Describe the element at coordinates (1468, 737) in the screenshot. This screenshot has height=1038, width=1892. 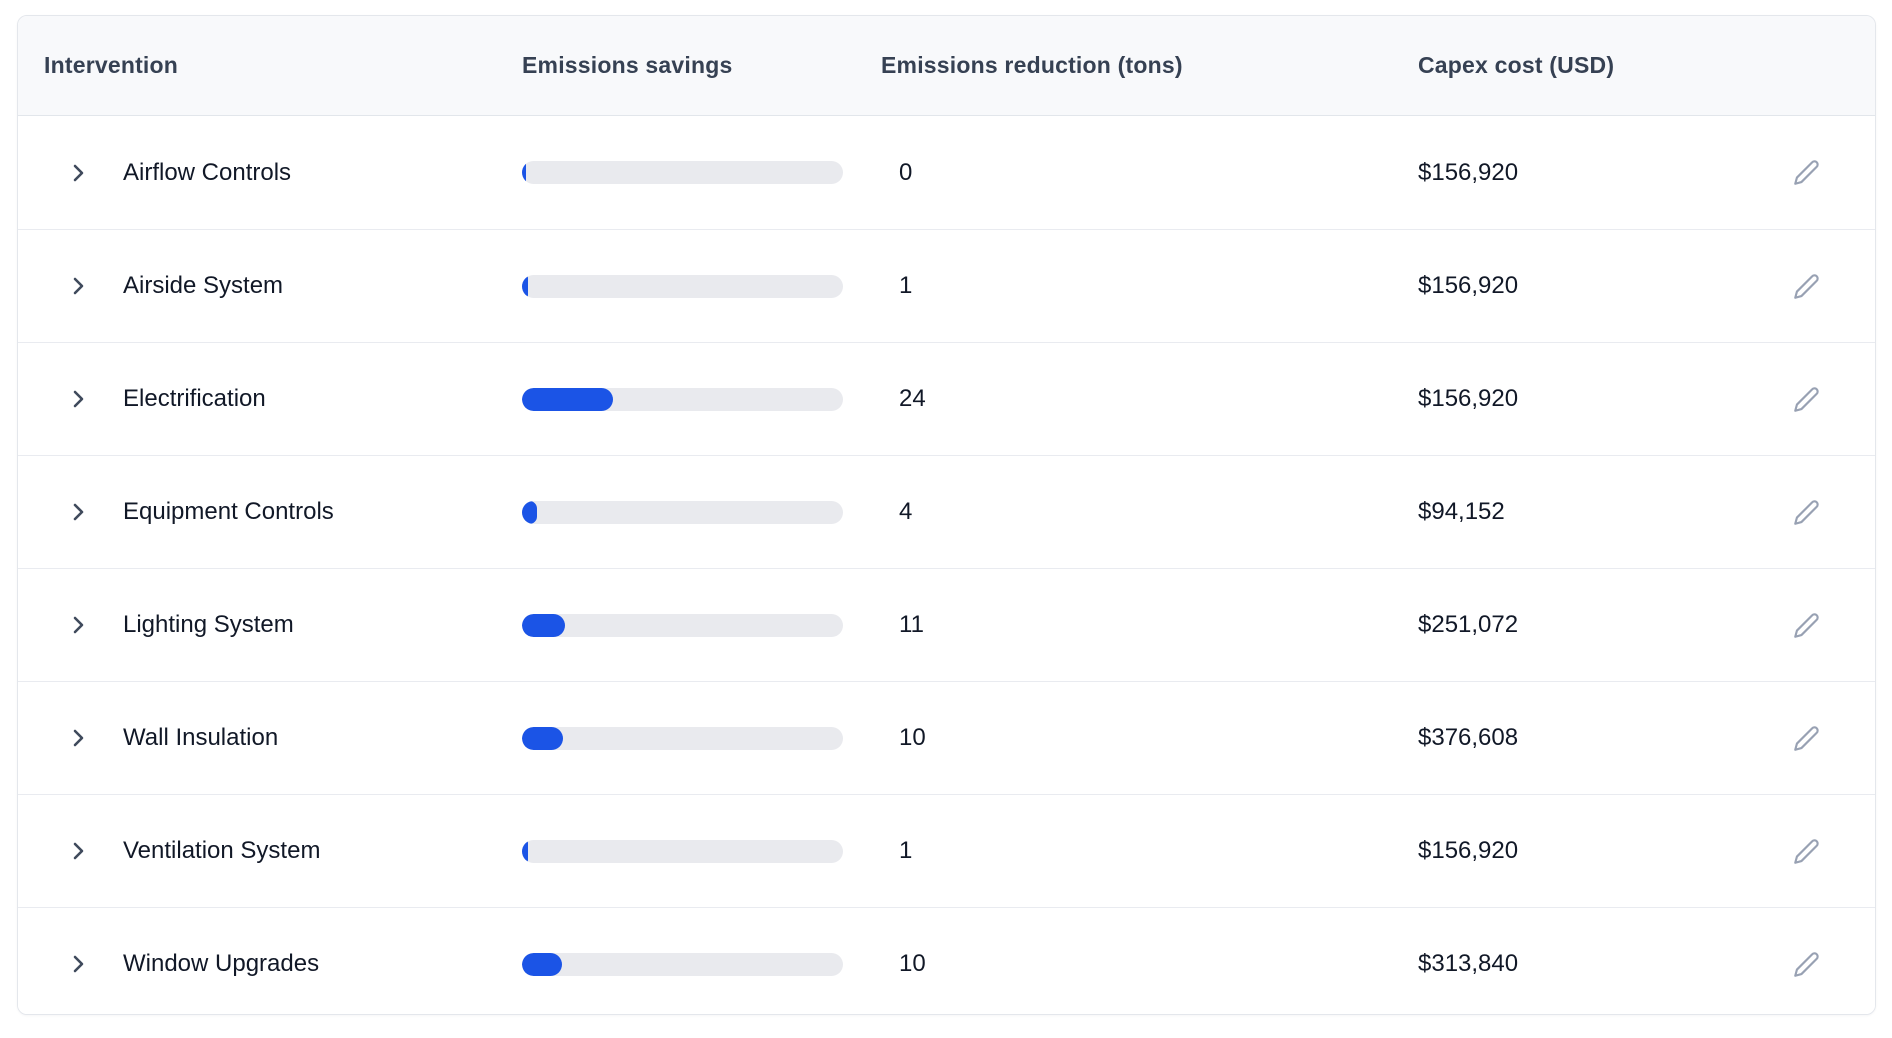
I see `capex-cost-value: $376,608` at that location.